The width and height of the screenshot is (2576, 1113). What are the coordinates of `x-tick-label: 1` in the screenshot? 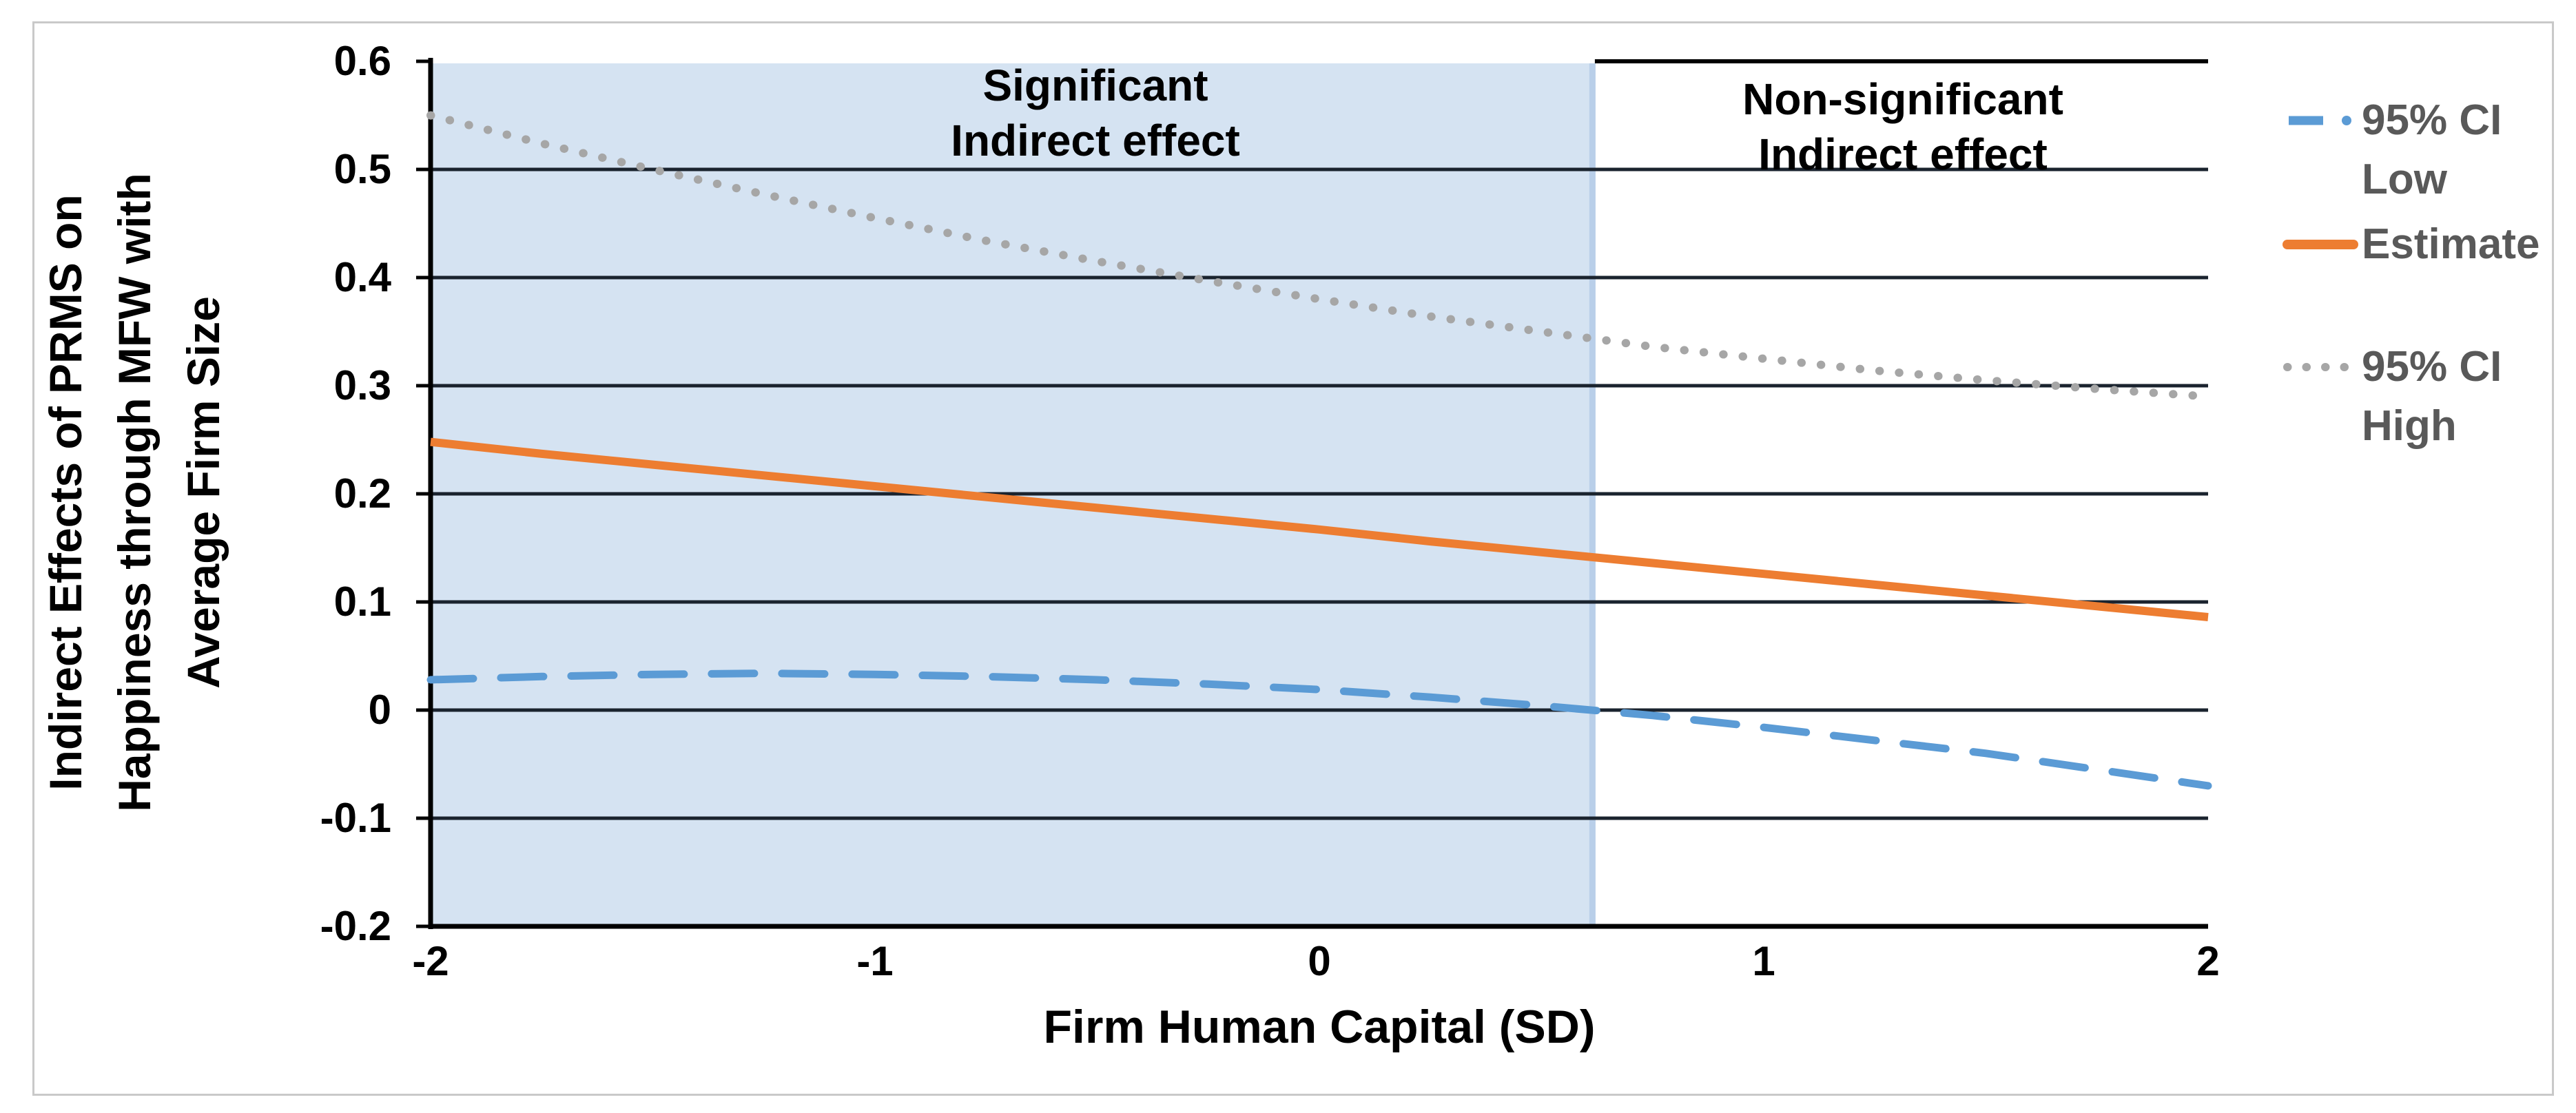 It's located at (1763, 961).